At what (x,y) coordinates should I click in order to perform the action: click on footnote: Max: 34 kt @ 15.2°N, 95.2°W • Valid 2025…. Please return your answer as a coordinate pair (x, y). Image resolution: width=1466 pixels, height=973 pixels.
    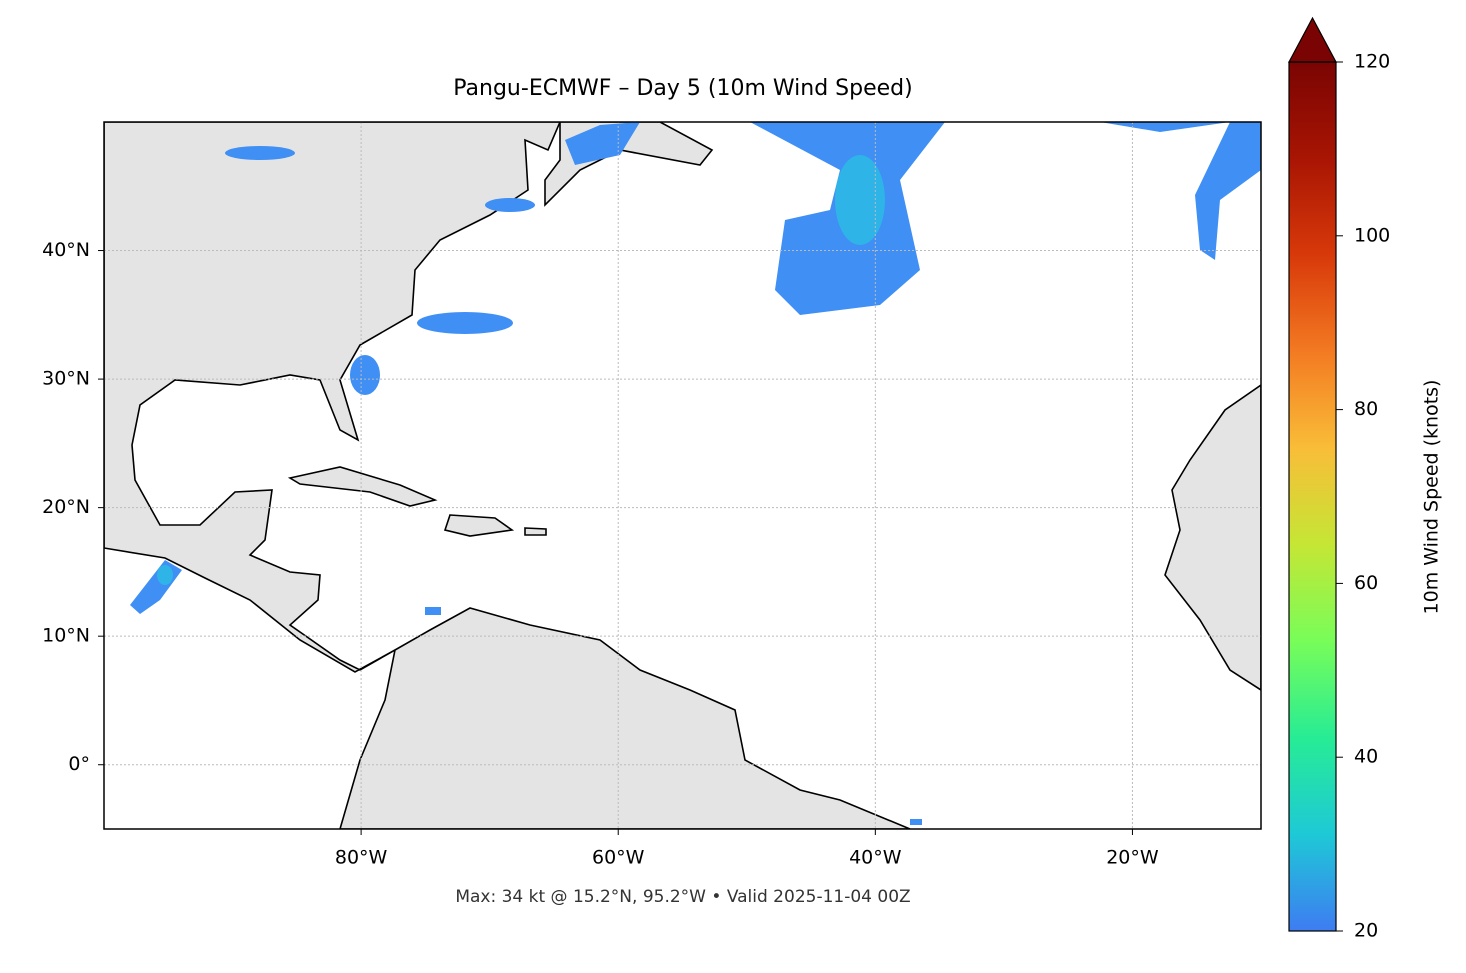
    Looking at the image, I should click on (682, 897).